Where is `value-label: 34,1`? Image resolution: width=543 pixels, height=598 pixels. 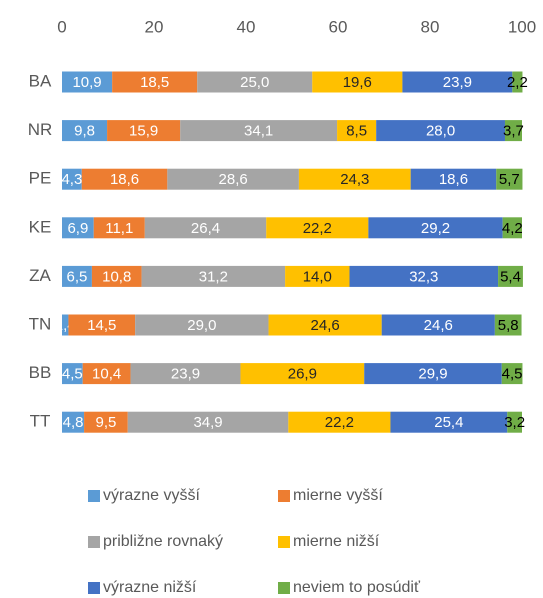 value-label: 34,1 is located at coordinates (258, 131).